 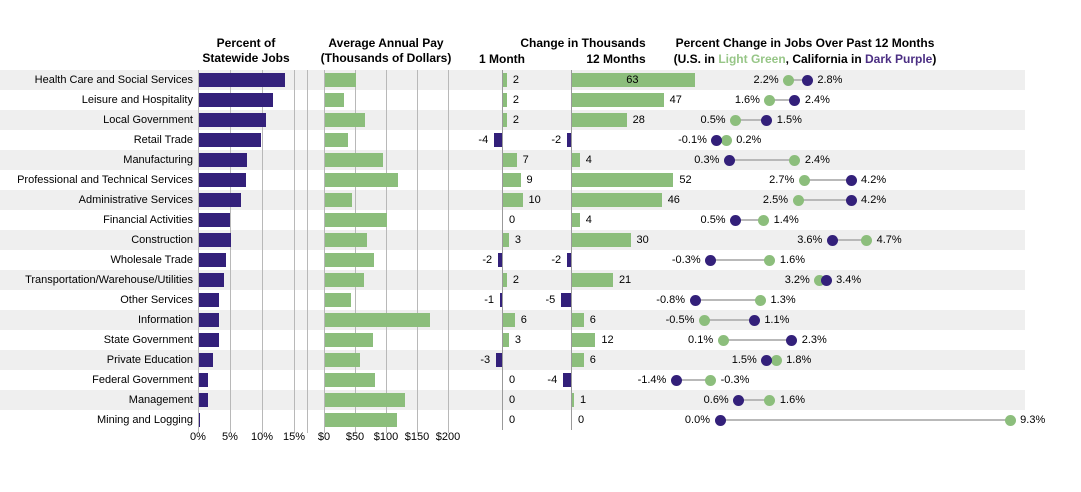 What do you see at coordinates (448, 437) in the screenshot?
I see `pay-axis-tick: $200` at bounding box center [448, 437].